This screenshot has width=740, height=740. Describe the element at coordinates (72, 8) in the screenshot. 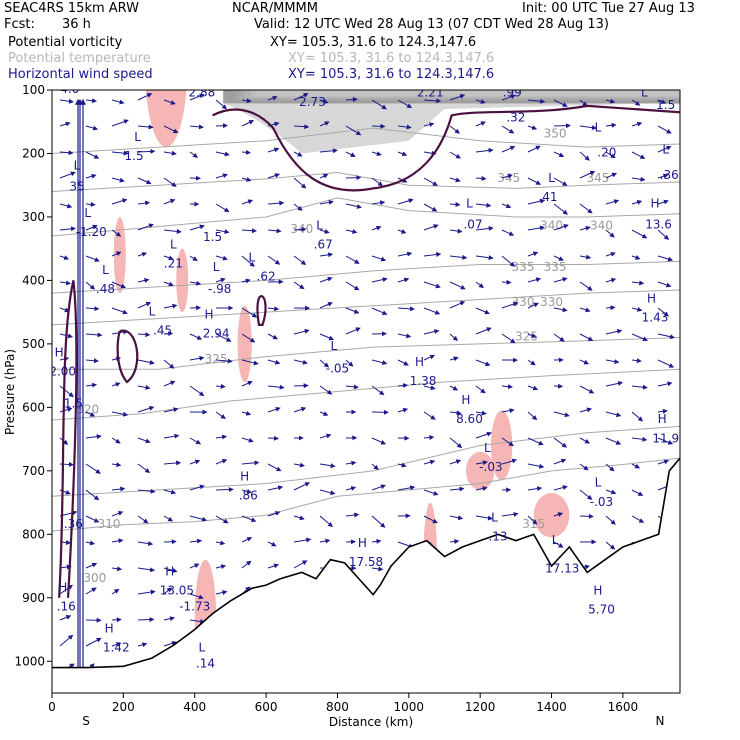

I see `model-title: SEAC4RS 15km ARW` at that location.